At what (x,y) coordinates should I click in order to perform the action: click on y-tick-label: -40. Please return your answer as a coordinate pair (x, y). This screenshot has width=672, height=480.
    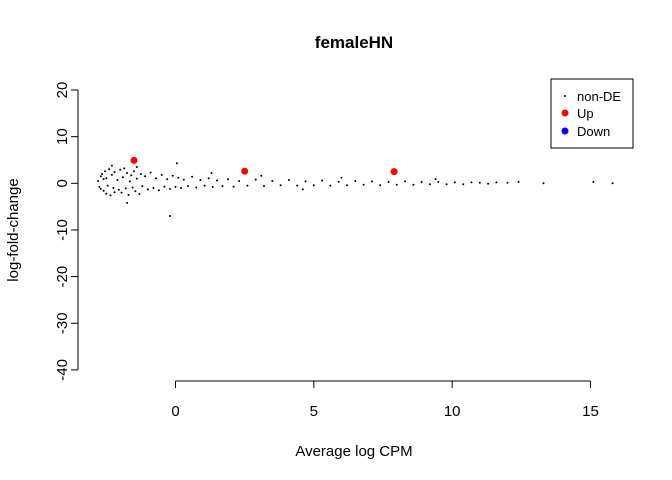
    Looking at the image, I should click on (62, 370).